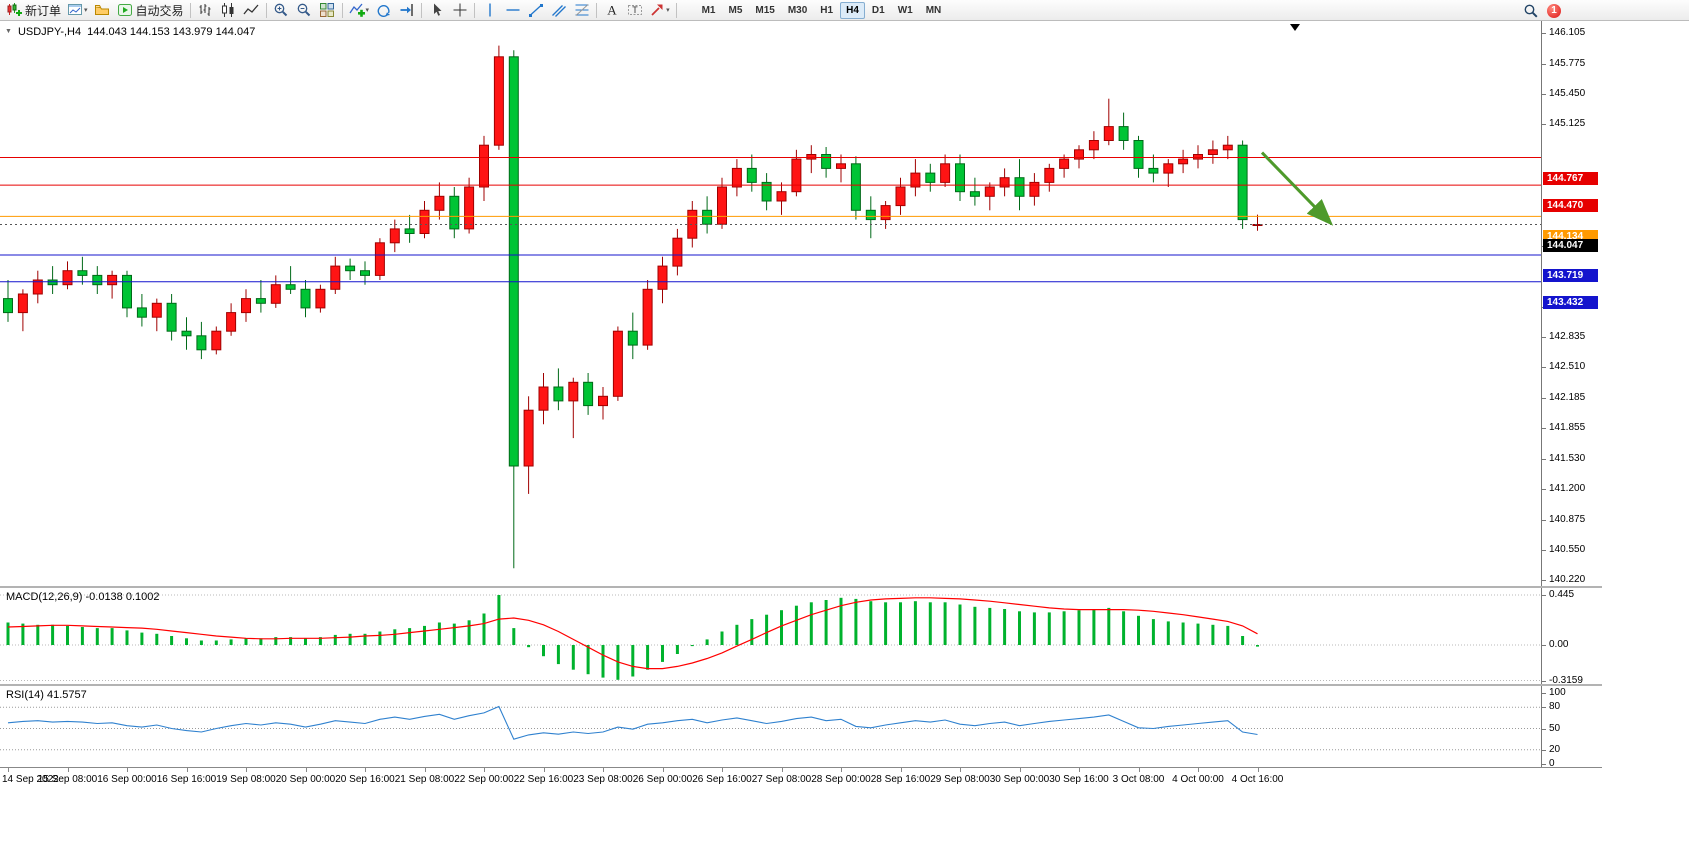 Image resolution: width=1689 pixels, height=850 pixels. I want to click on tile-windows-button, so click(327, 10).